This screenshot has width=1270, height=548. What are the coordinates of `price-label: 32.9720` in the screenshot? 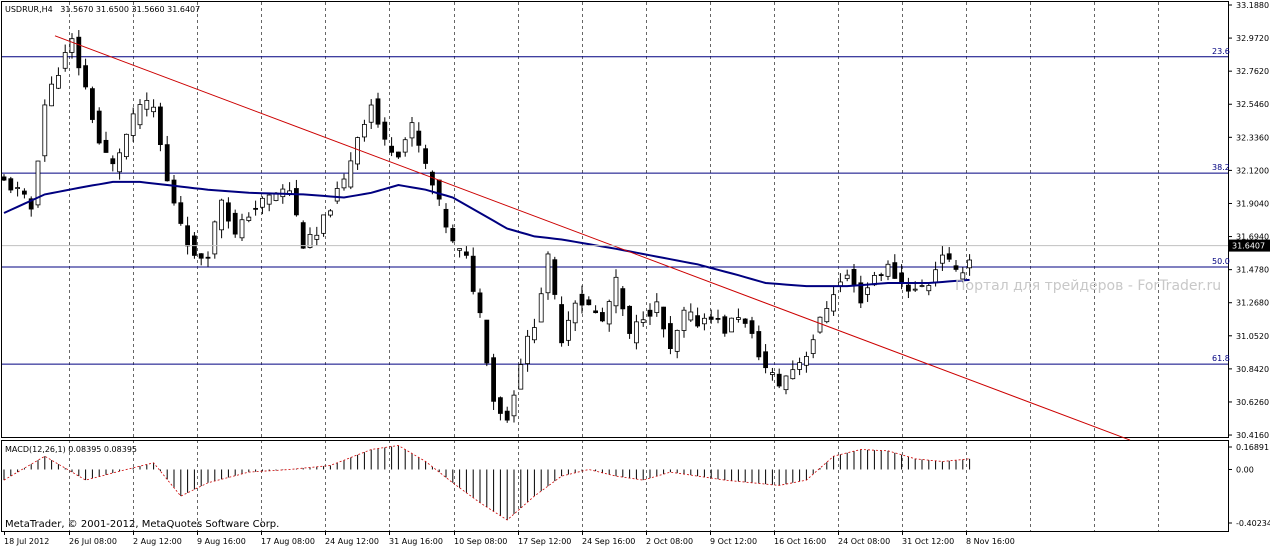 It's located at (1252, 38).